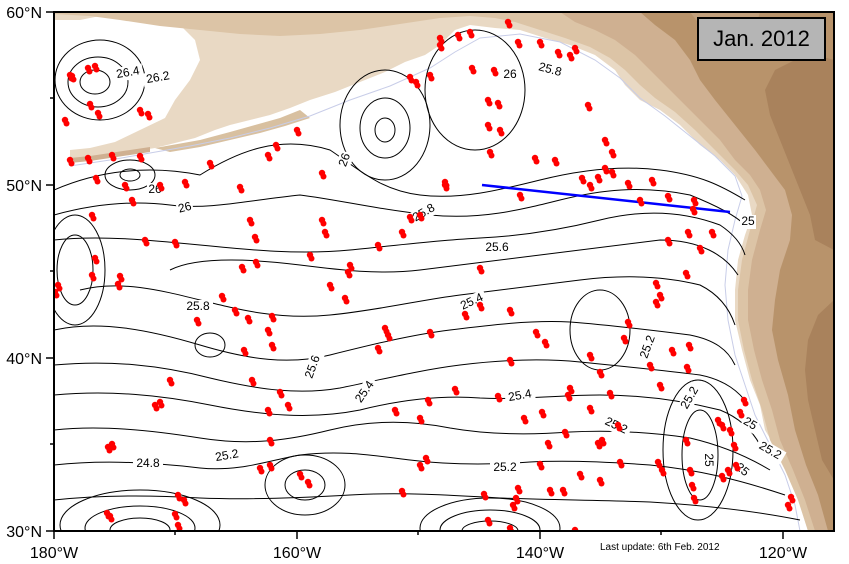 The width and height of the screenshot is (849, 564). Describe the element at coordinates (606, 198) in the screenshot. I see `section-line` at that location.